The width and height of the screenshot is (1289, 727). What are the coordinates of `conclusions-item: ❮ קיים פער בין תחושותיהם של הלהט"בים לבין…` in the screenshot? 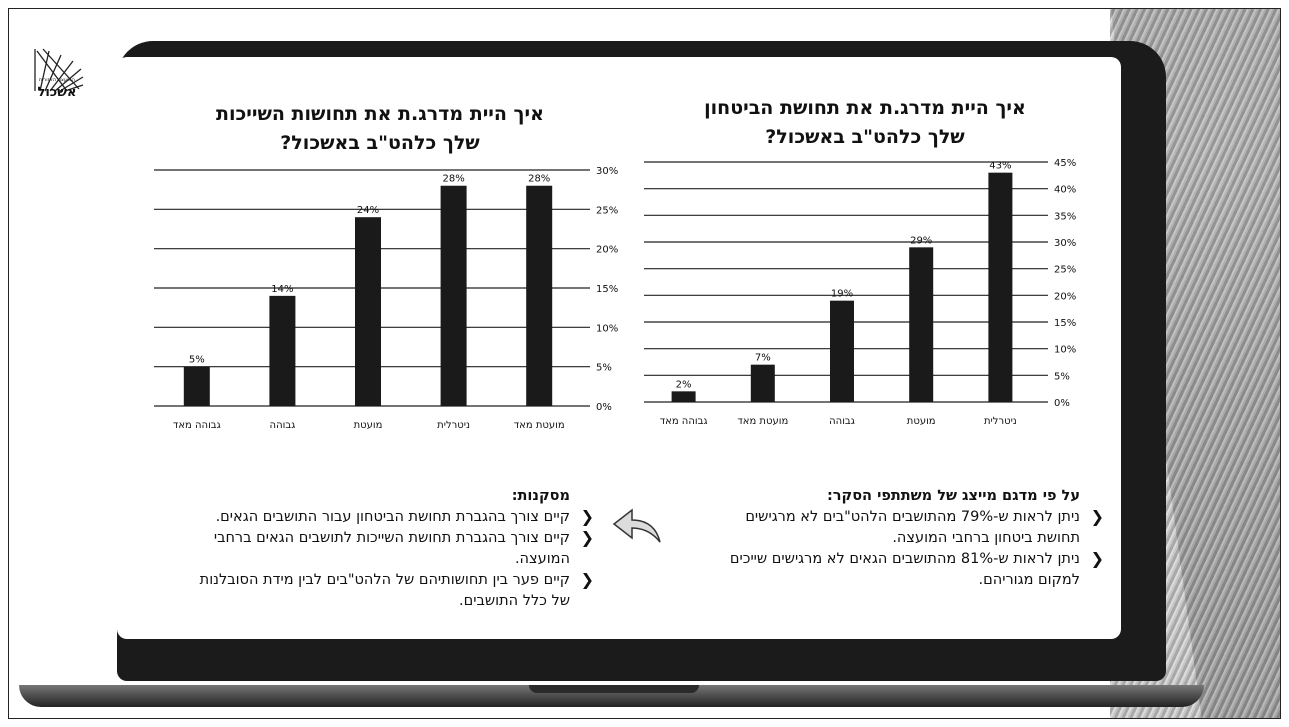 It's located at (377, 591).